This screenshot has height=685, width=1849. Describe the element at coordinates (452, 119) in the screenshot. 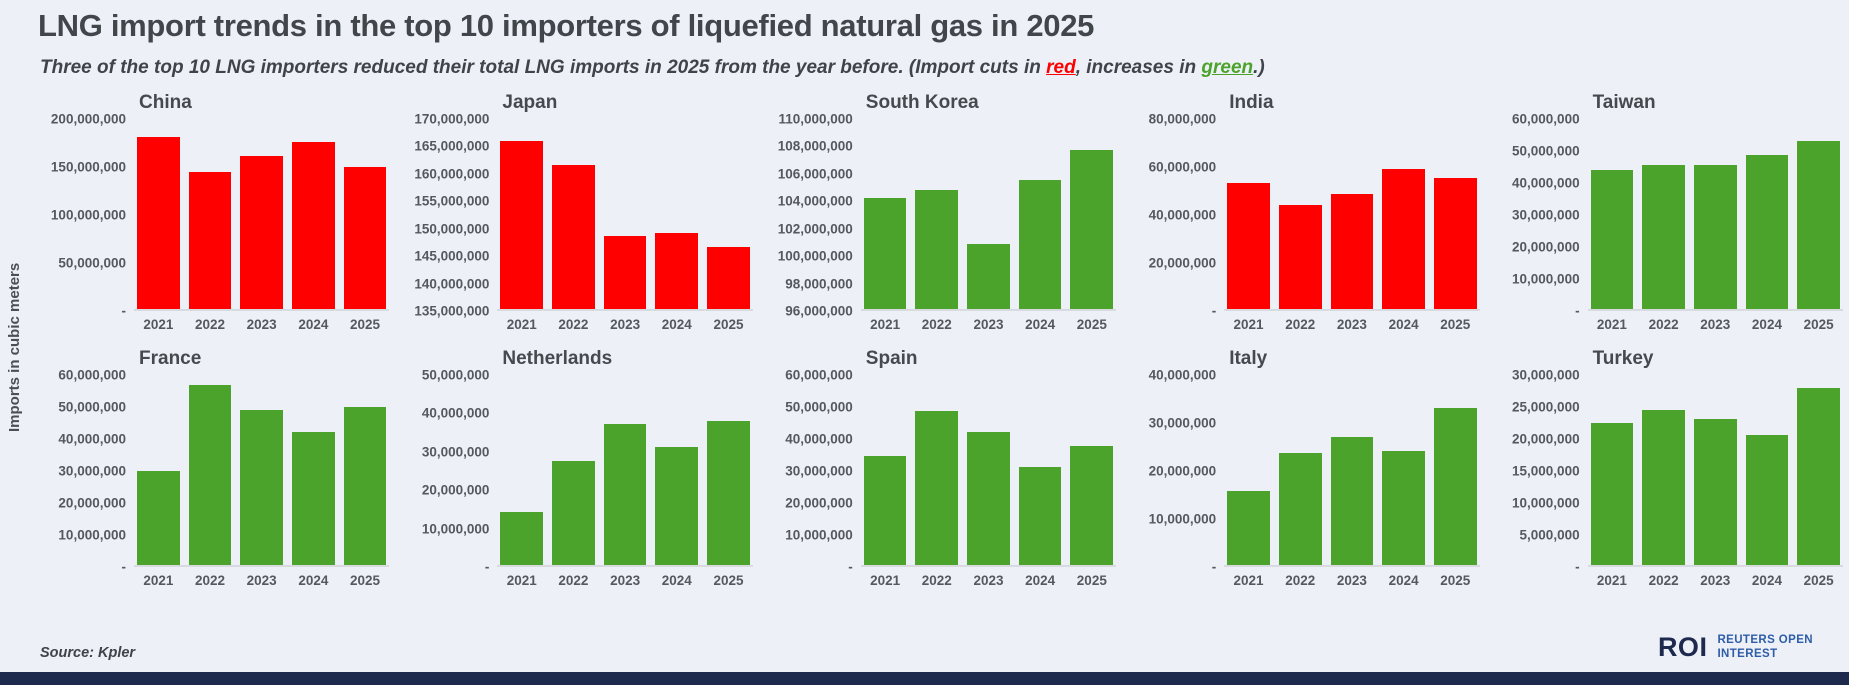

I see `y-tick-label: 170,000,000` at that location.